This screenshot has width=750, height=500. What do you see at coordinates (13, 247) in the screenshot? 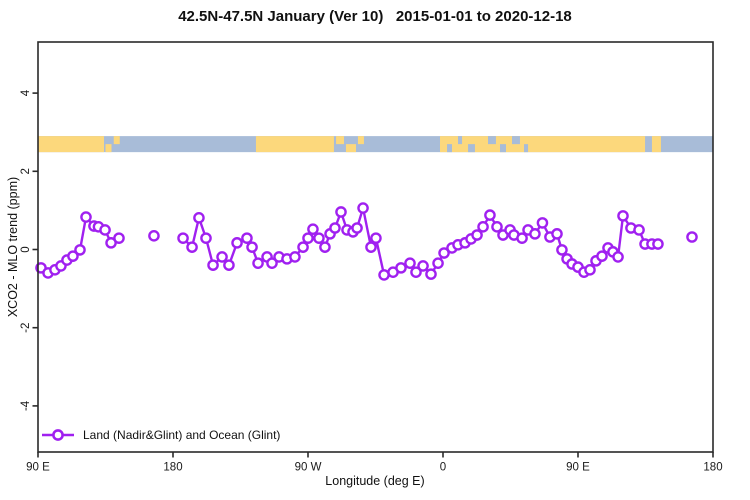
I see `y-axis-label: XCO2 - MLO trend (ppm)` at bounding box center [13, 247].